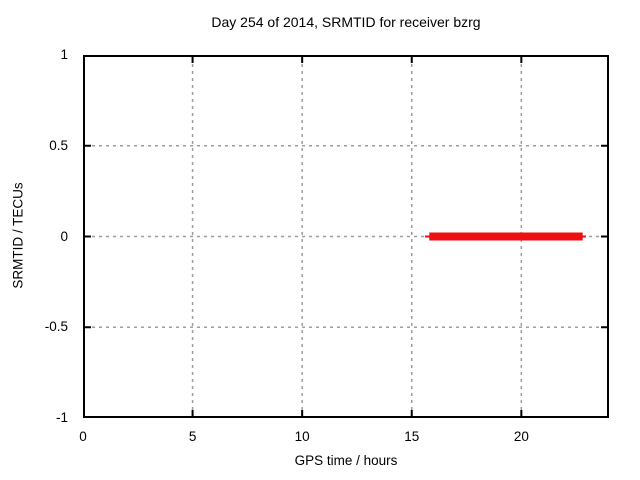  Describe the element at coordinates (412, 436) in the screenshot. I see `x-tick-label-15: 15` at that location.